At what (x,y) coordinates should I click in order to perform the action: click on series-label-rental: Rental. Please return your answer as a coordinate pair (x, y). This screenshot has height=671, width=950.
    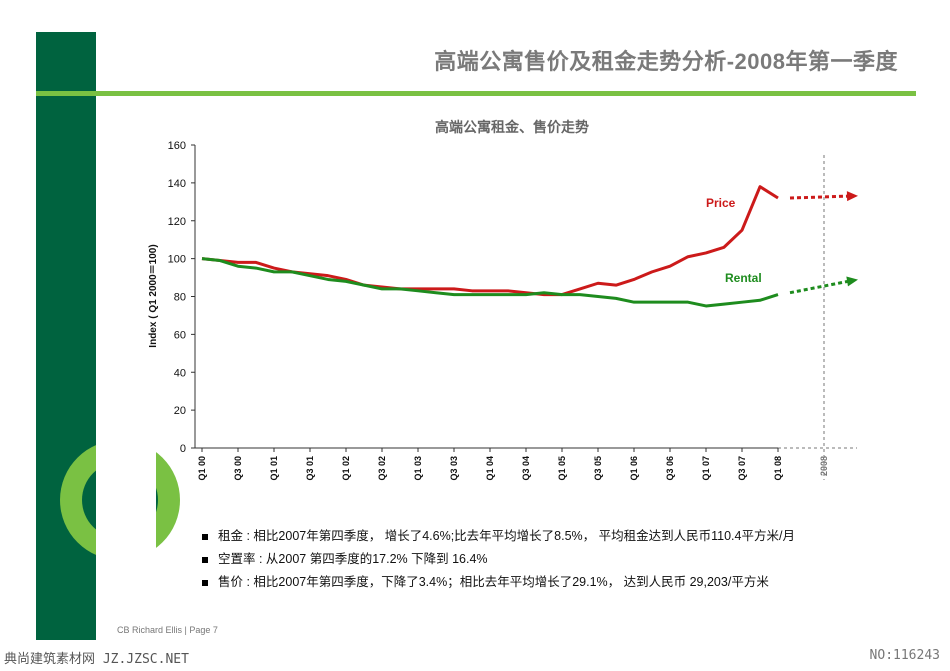
    Looking at the image, I should click on (743, 278).